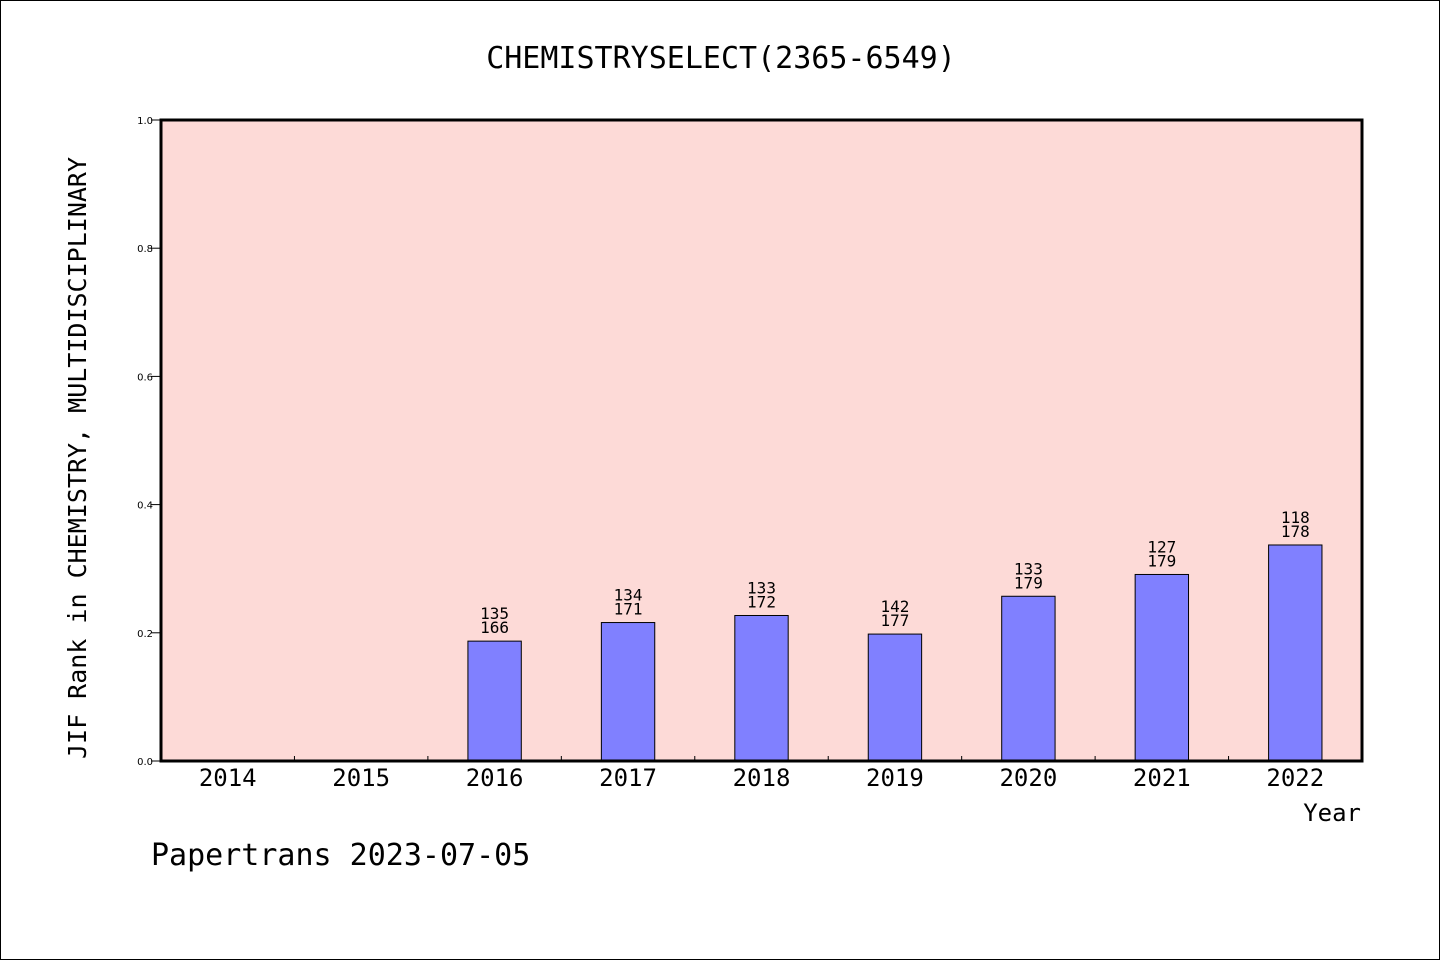 The height and width of the screenshot is (960, 1440). What do you see at coordinates (145, 249) in the screenshot?
I see `y-tick-label: 0.8` at bounding box center [145, 249].